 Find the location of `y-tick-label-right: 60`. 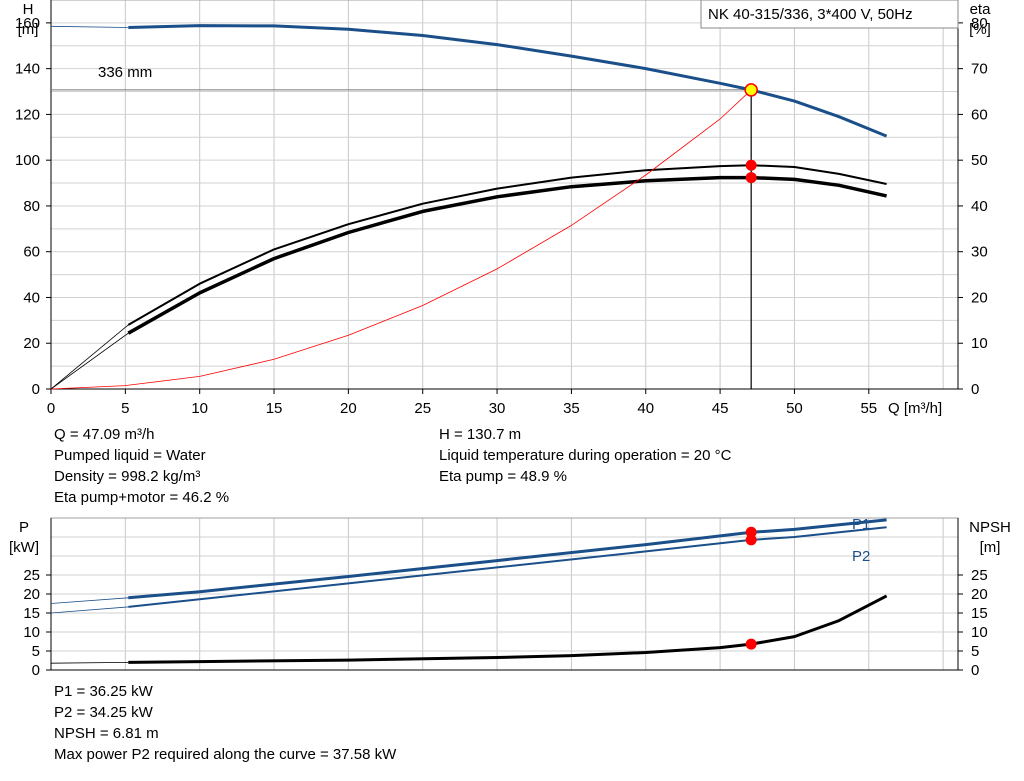

y-tick-label-right: 60 is located at coordinates (979, 114).